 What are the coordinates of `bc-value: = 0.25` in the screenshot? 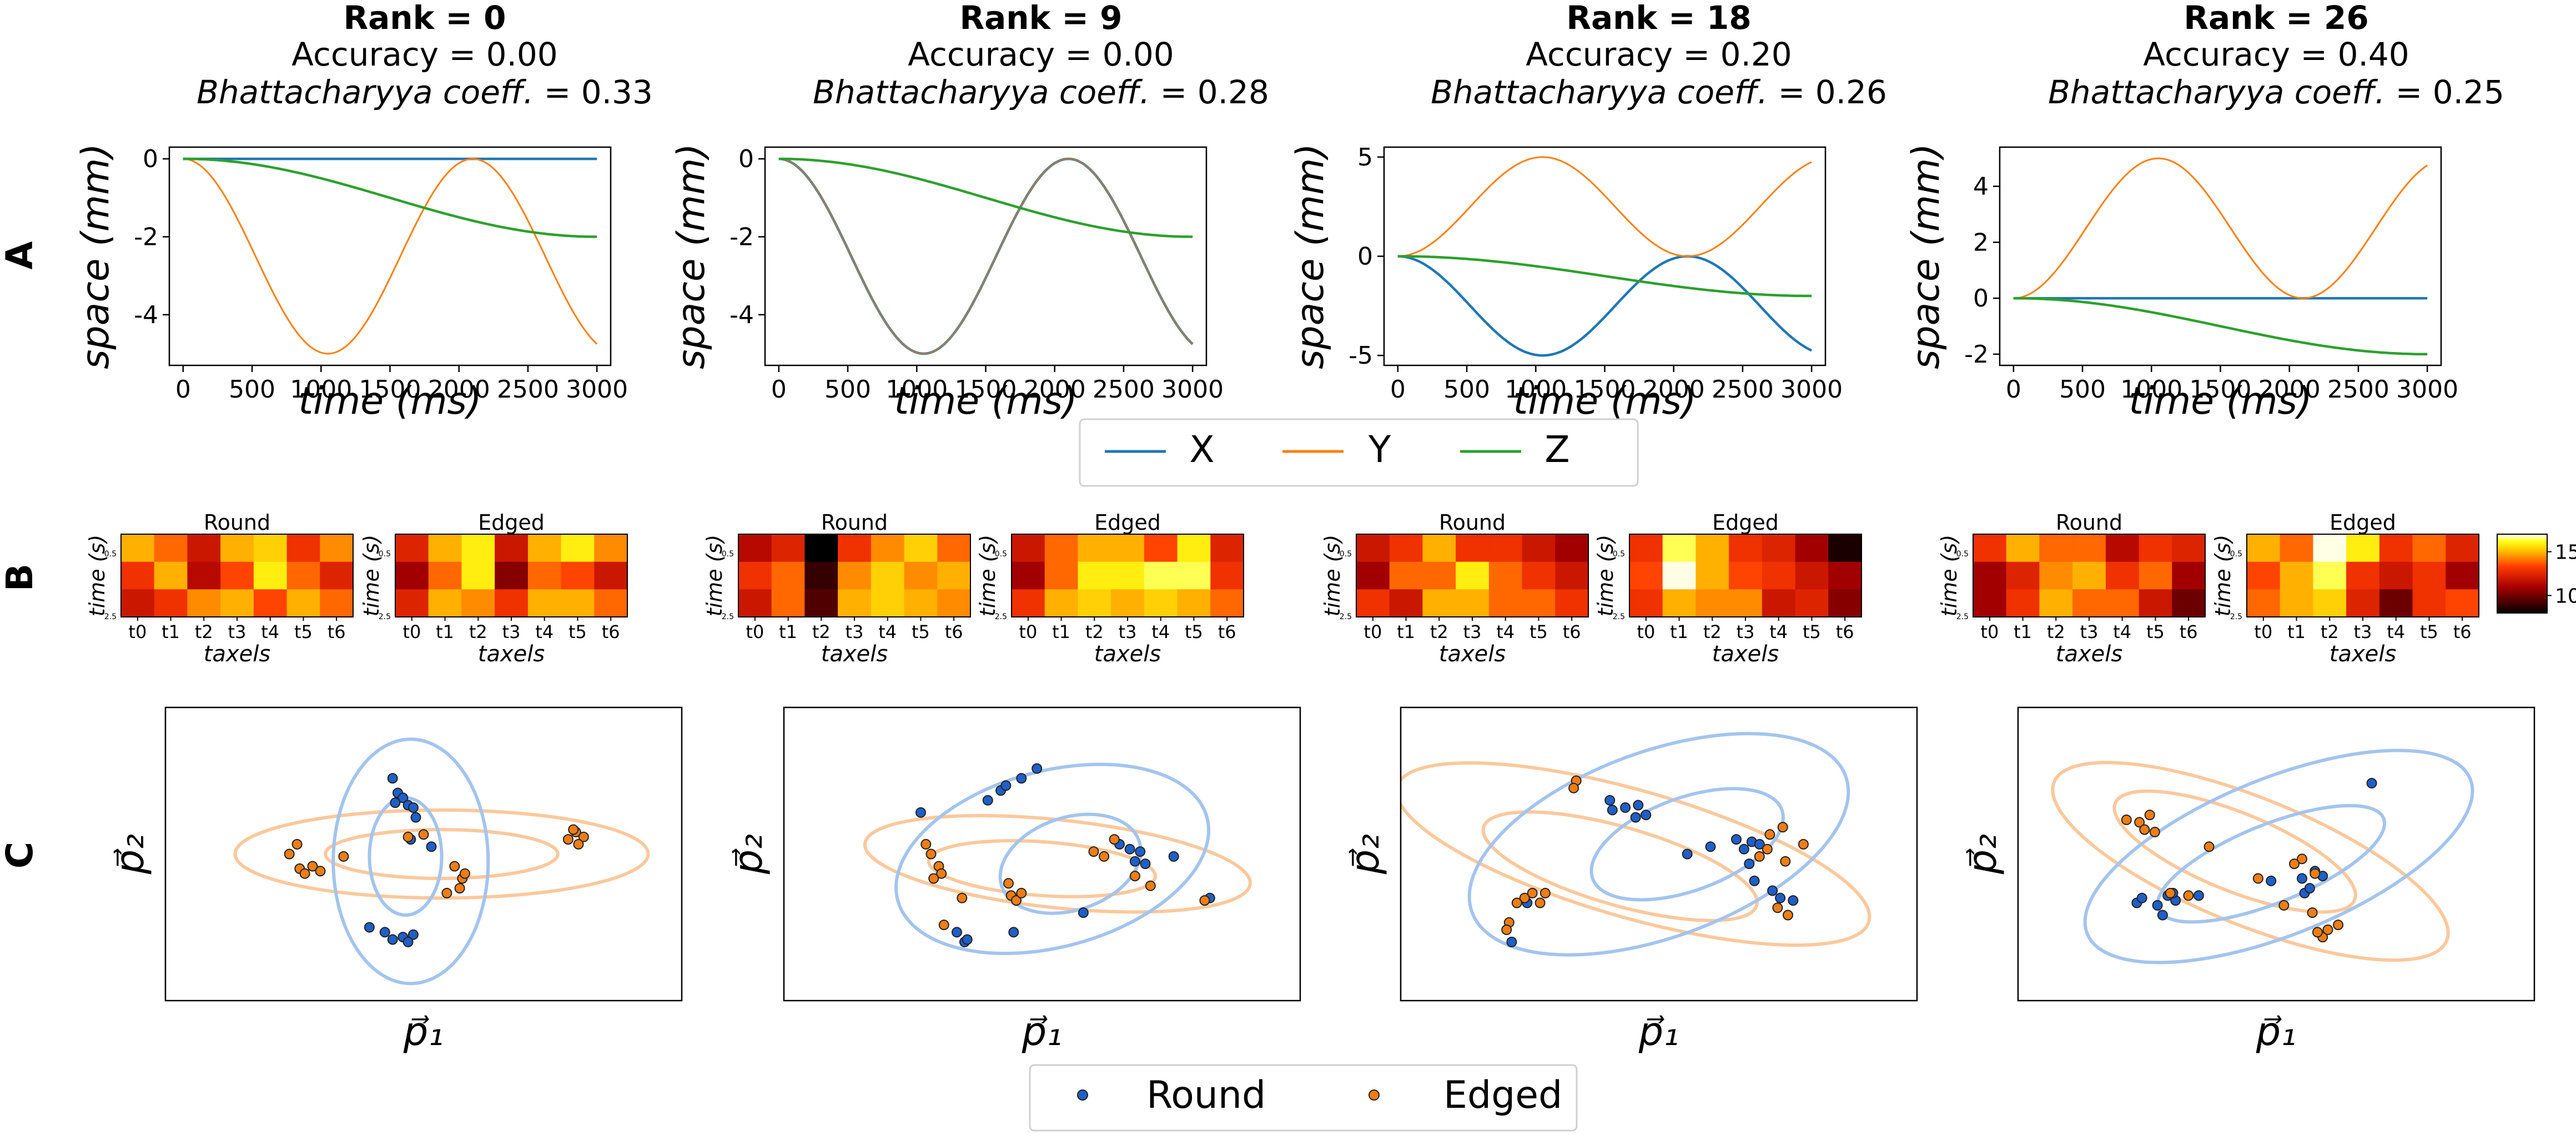 It's located at (2445, 92).